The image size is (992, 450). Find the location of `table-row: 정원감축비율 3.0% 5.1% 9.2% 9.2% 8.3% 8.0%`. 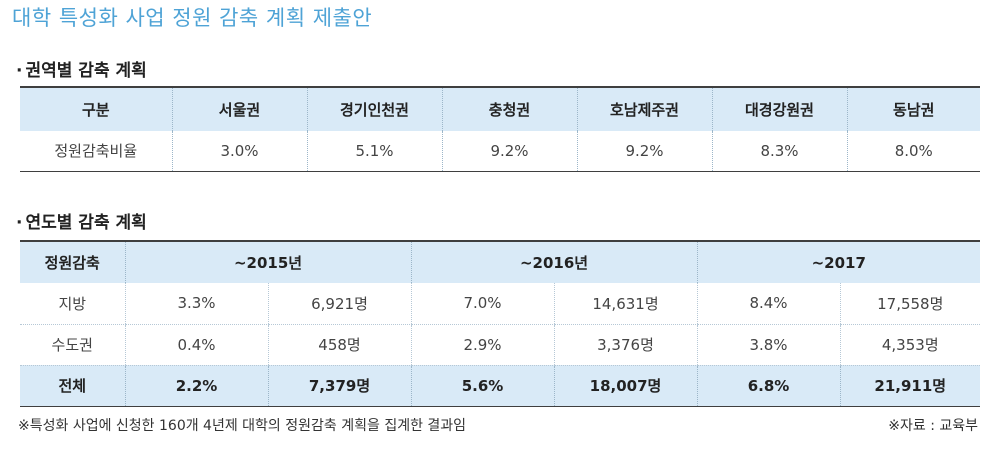

table-row: 정원감축비율 3.0% 5.1% 9.2% 9.2% 8.3% 8.0% is located at coordinates (500, 151).